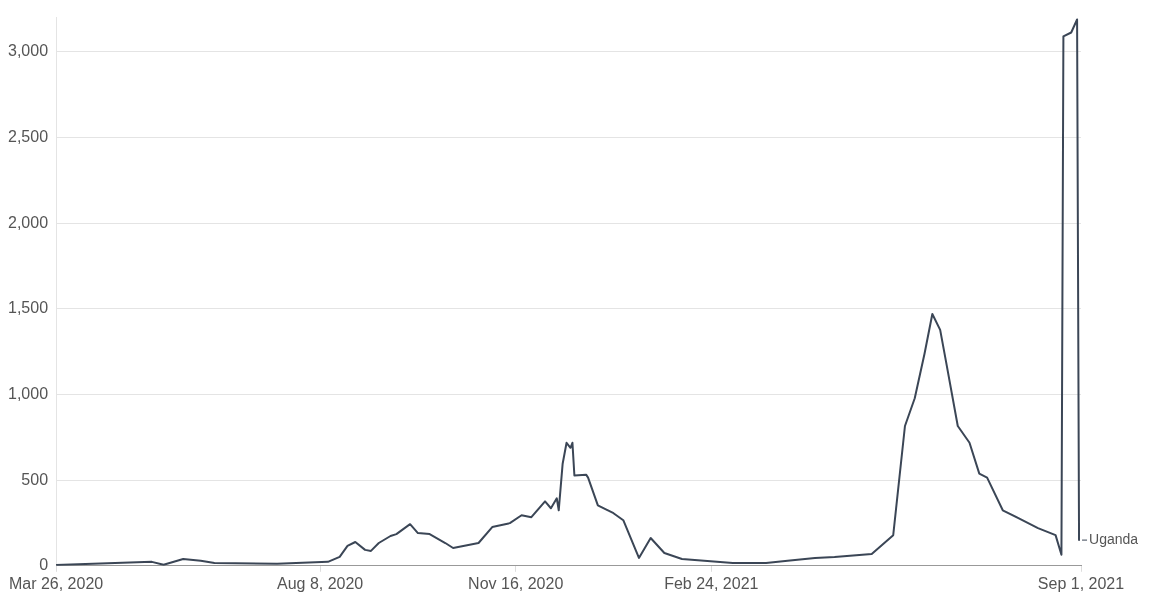 The height and width of the screenshot is (601, 1159). What do you see at coordinates (28, 51) in the screenshot?
I see `y-tick-label: 3,000` at bounding box center [28, 51].